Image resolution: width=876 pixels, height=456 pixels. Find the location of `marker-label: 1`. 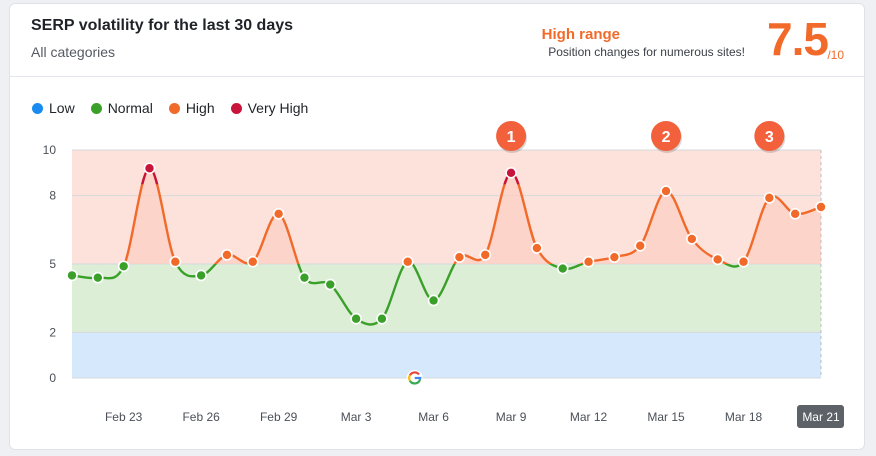

marker-label: 1 is located at coordinates (511, 137).